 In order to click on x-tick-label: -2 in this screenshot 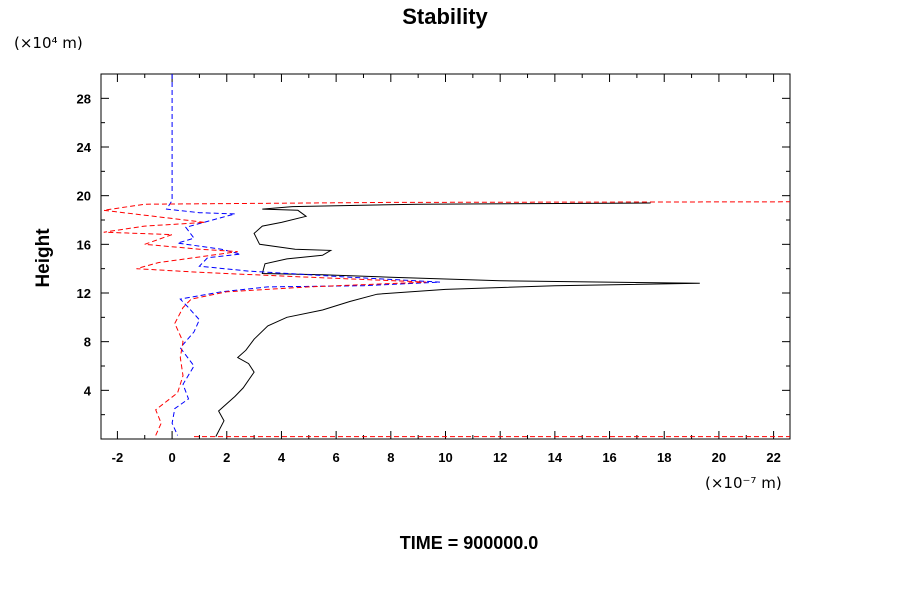, I will do `click(118, 457)`.